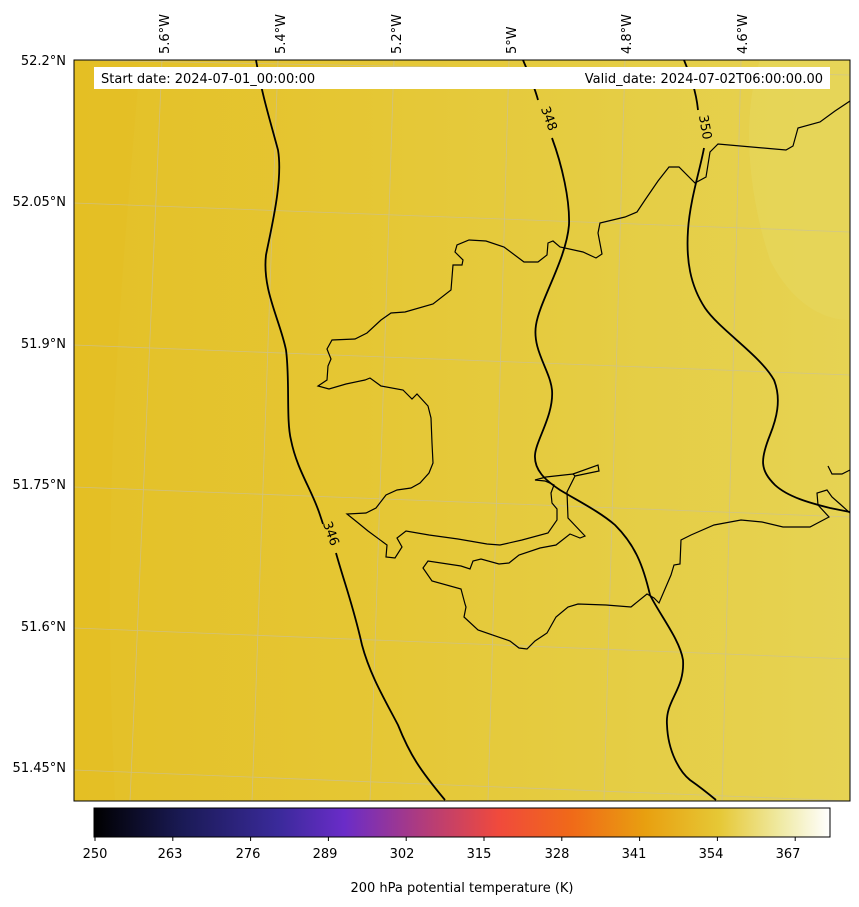 The width and height of the screenshot is (859, 907). I want to click on colorbar-tick-341: 341, so click(634, 854).